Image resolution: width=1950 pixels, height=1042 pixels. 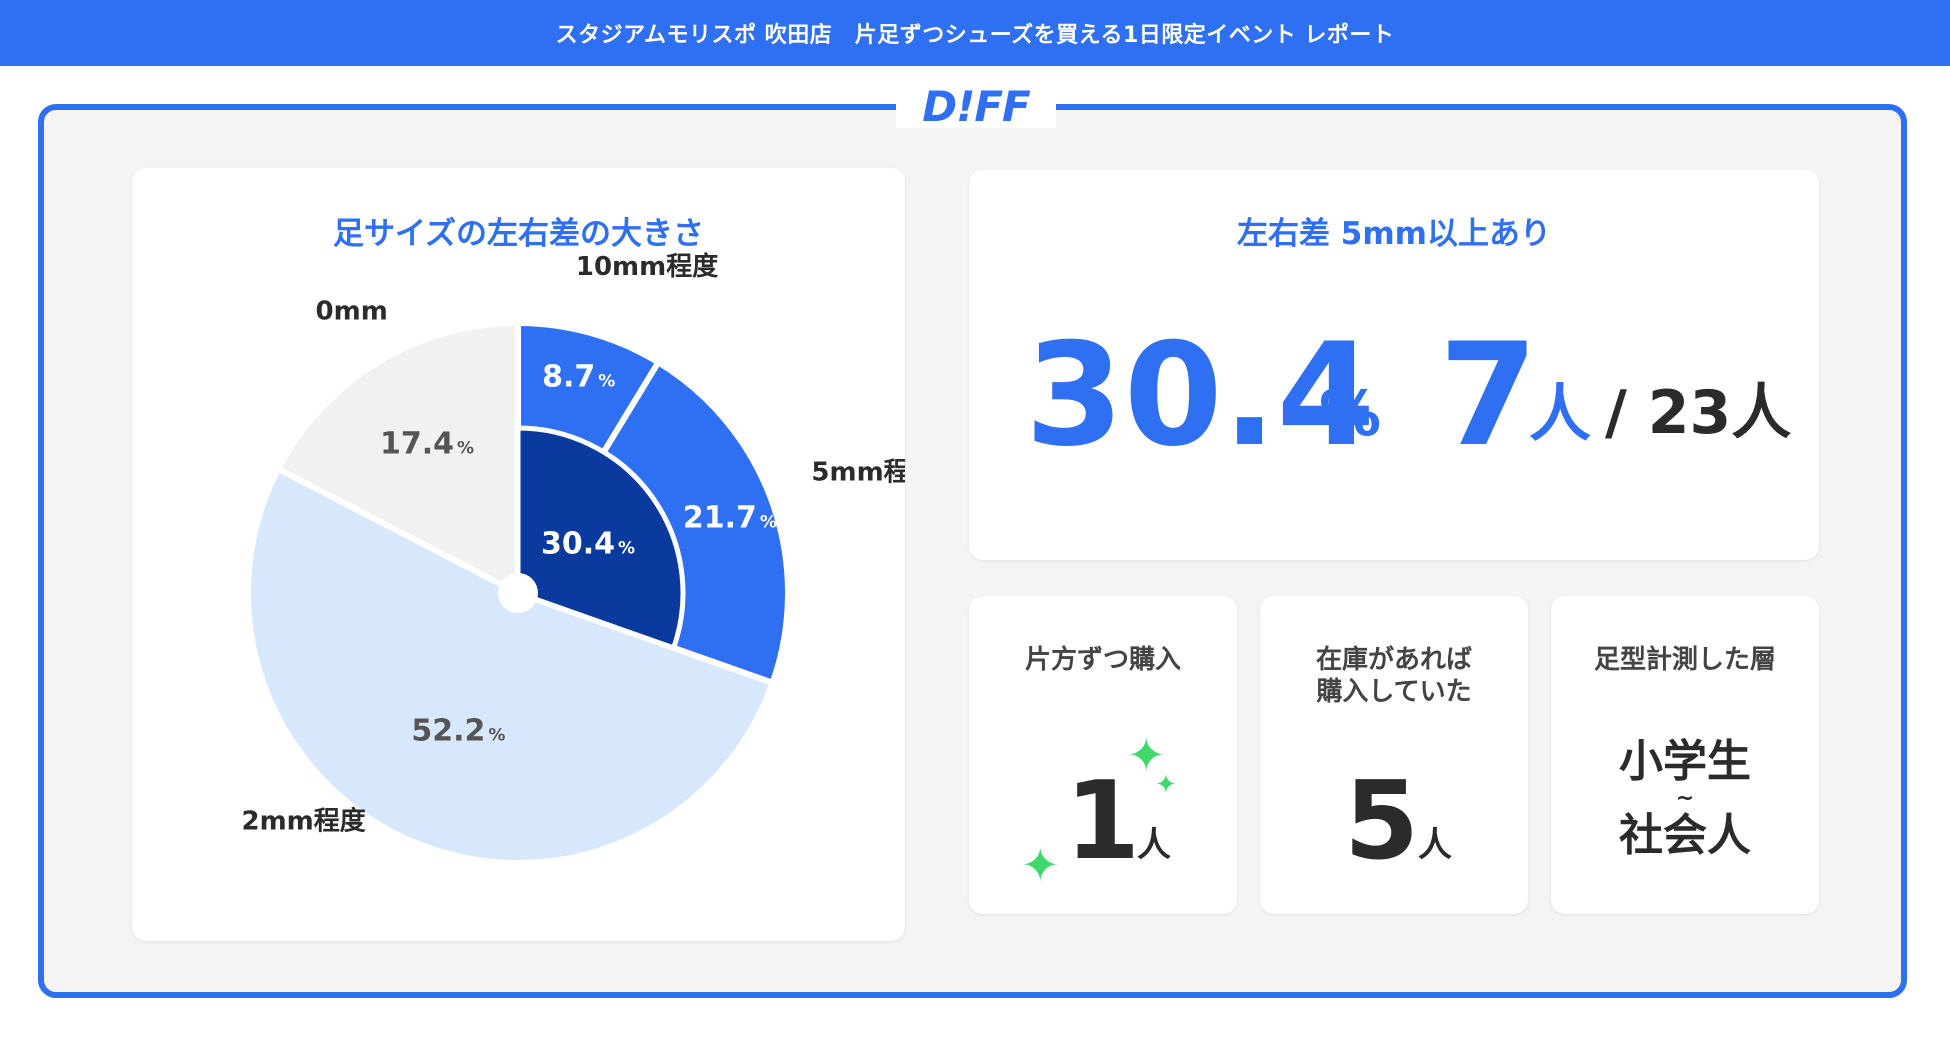 I want to click on stat-card-would-buy: 在庫があれば 購入していた 5 人, so click(x=1394, y=755).